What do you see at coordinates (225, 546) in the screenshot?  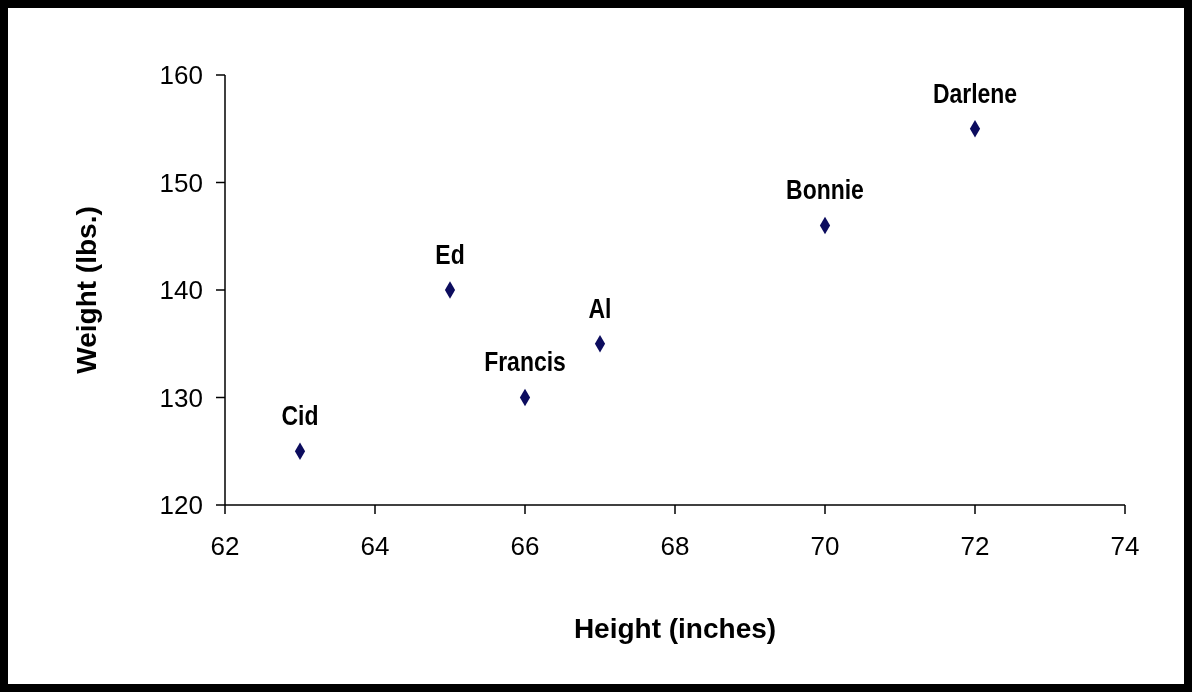 I see `x-tick-label: 62` at bounding box center [225, 546].